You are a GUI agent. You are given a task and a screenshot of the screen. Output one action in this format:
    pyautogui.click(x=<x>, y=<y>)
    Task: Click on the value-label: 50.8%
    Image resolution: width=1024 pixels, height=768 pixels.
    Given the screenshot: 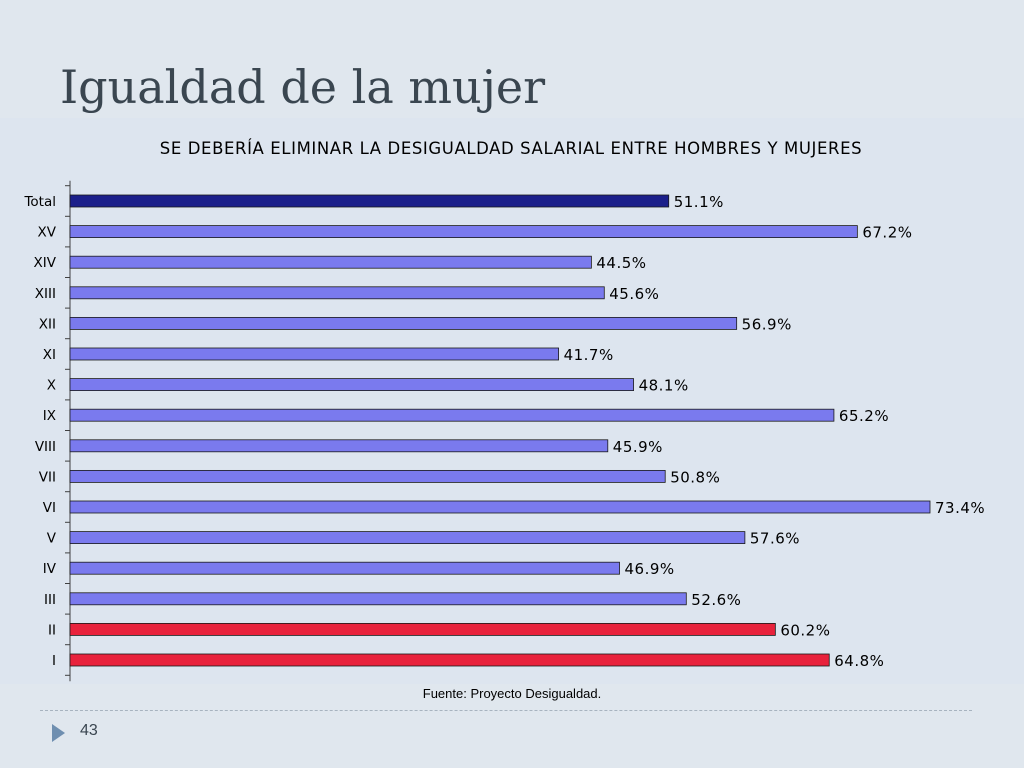 What is the action you would take?
    pyautogui.click(x=695, y=477)
    